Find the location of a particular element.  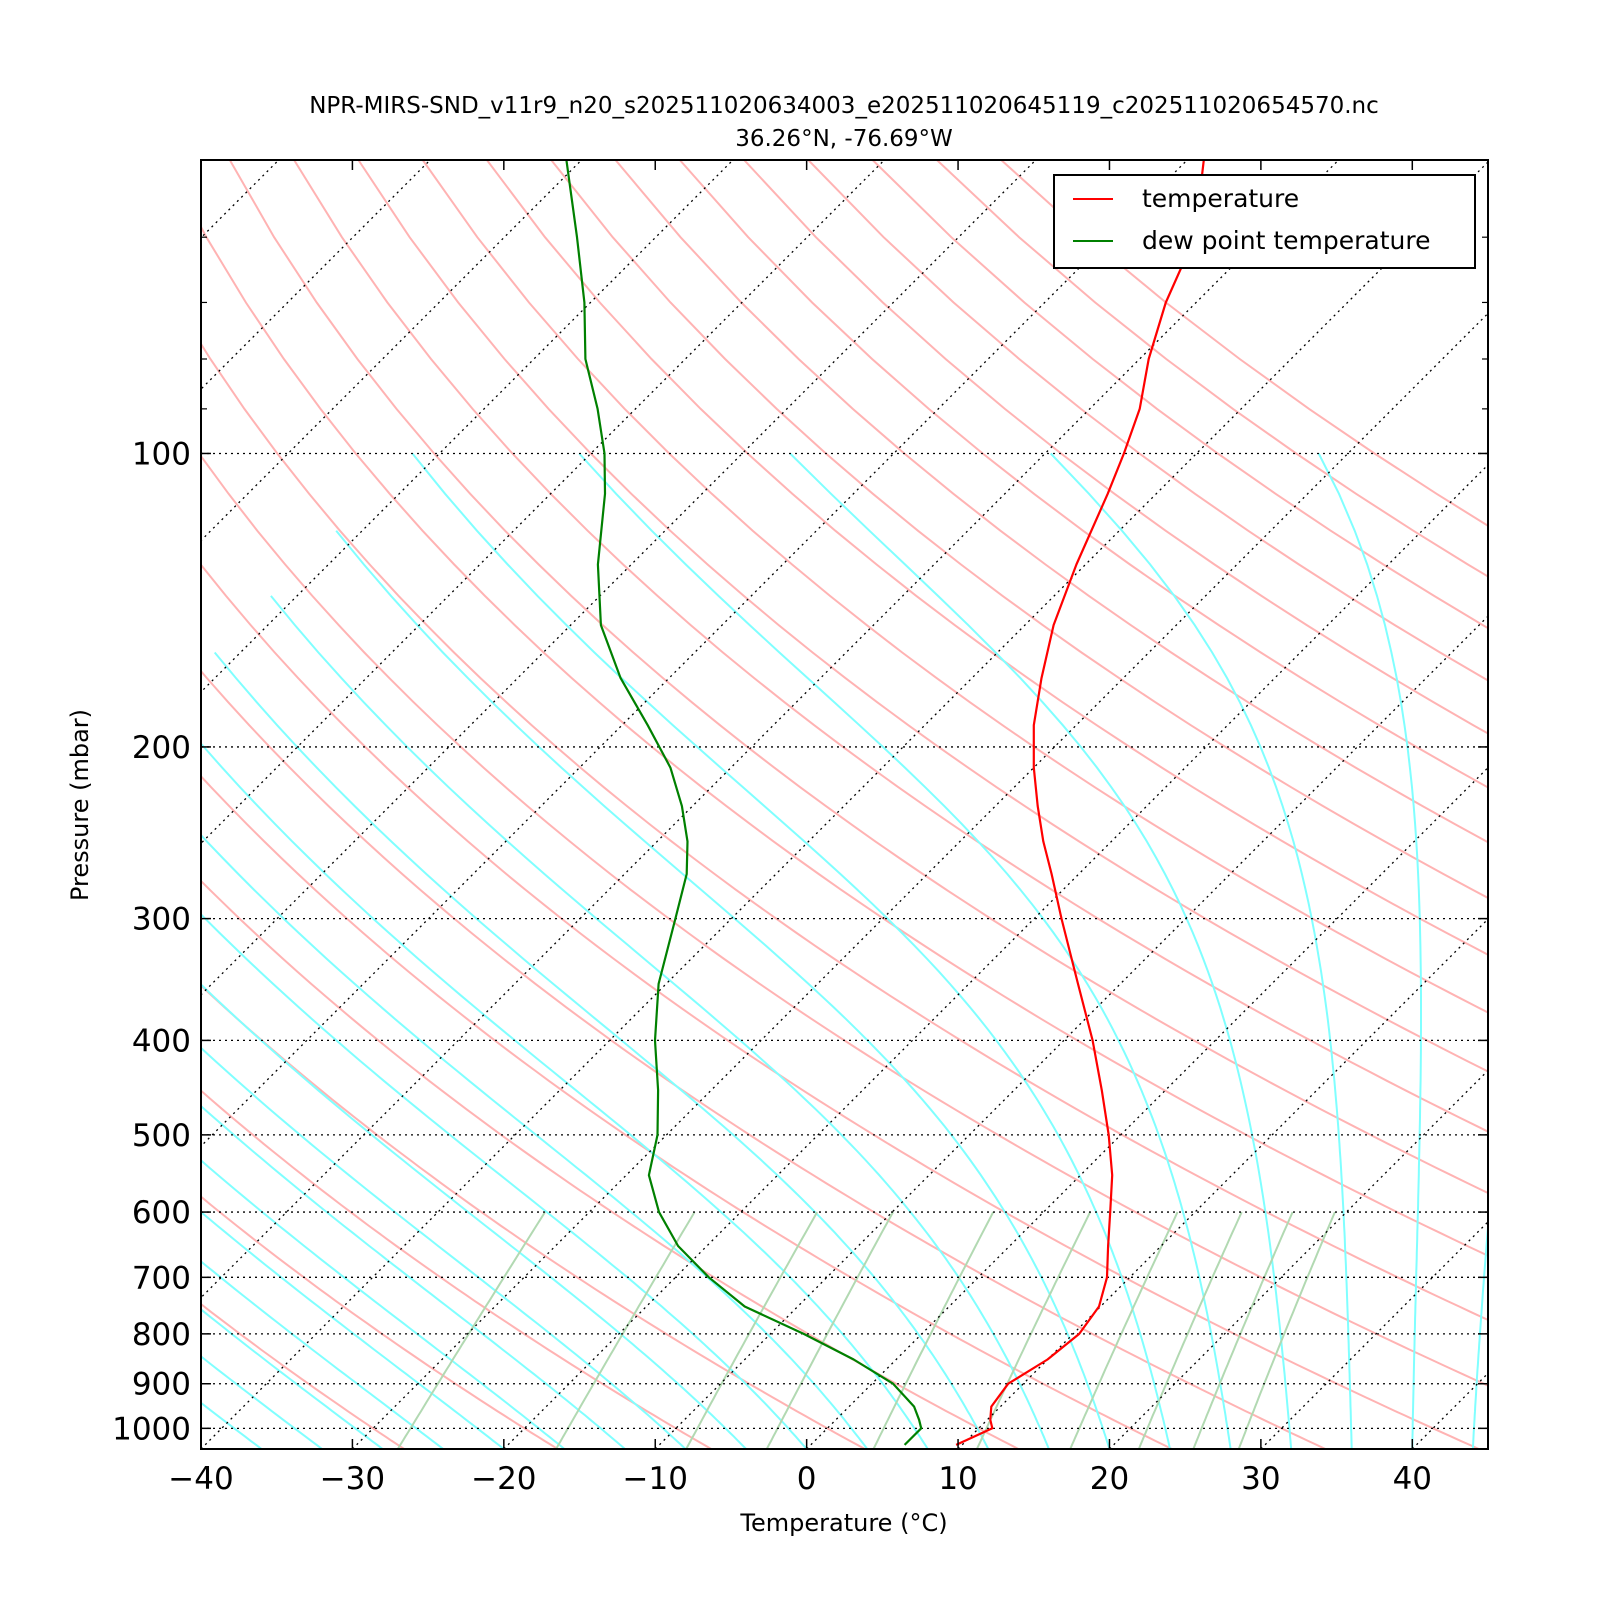

temperature-line is located at coordinates (1080, 803).